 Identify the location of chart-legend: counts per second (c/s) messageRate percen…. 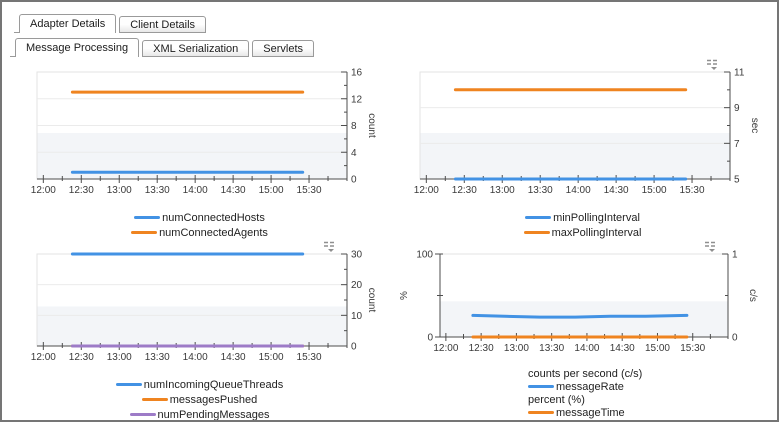
(582, 393).